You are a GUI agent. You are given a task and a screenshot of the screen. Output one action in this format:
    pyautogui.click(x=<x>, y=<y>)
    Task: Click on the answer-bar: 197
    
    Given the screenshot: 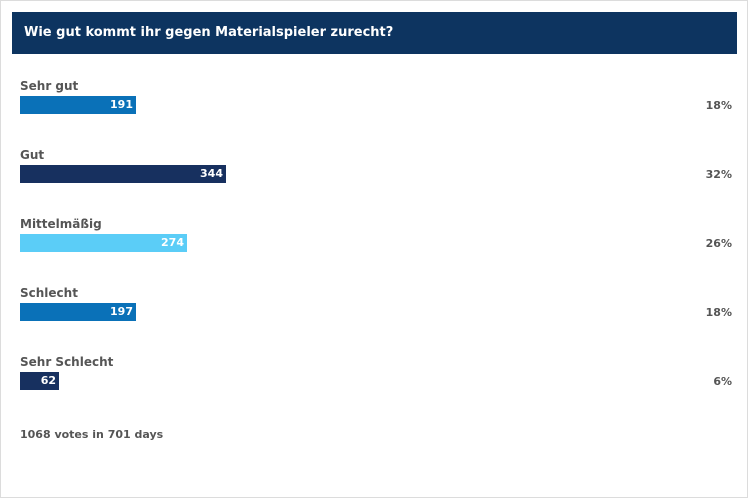 What is the action you would take?
    pyautogui.click(x=78, y=312)
    